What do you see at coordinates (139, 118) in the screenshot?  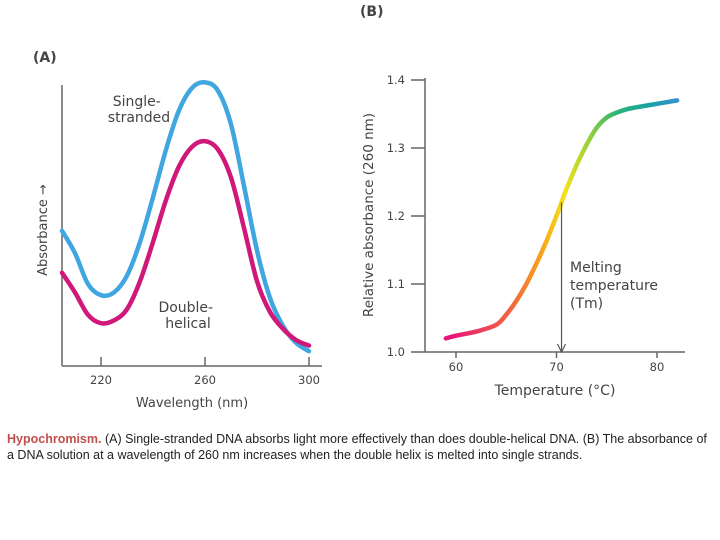 I see `annotation-single-stranded-line2: stranded` at bounding box center [139, 118].